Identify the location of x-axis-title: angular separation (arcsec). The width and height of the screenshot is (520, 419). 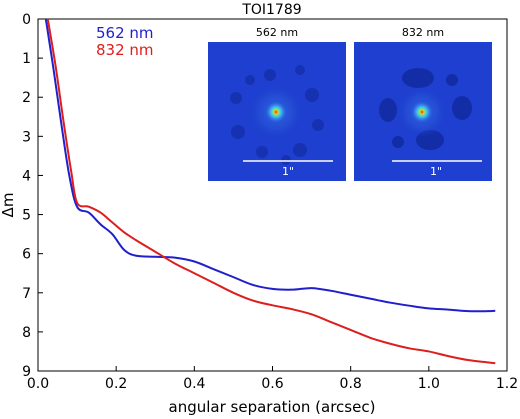
(272, 407).